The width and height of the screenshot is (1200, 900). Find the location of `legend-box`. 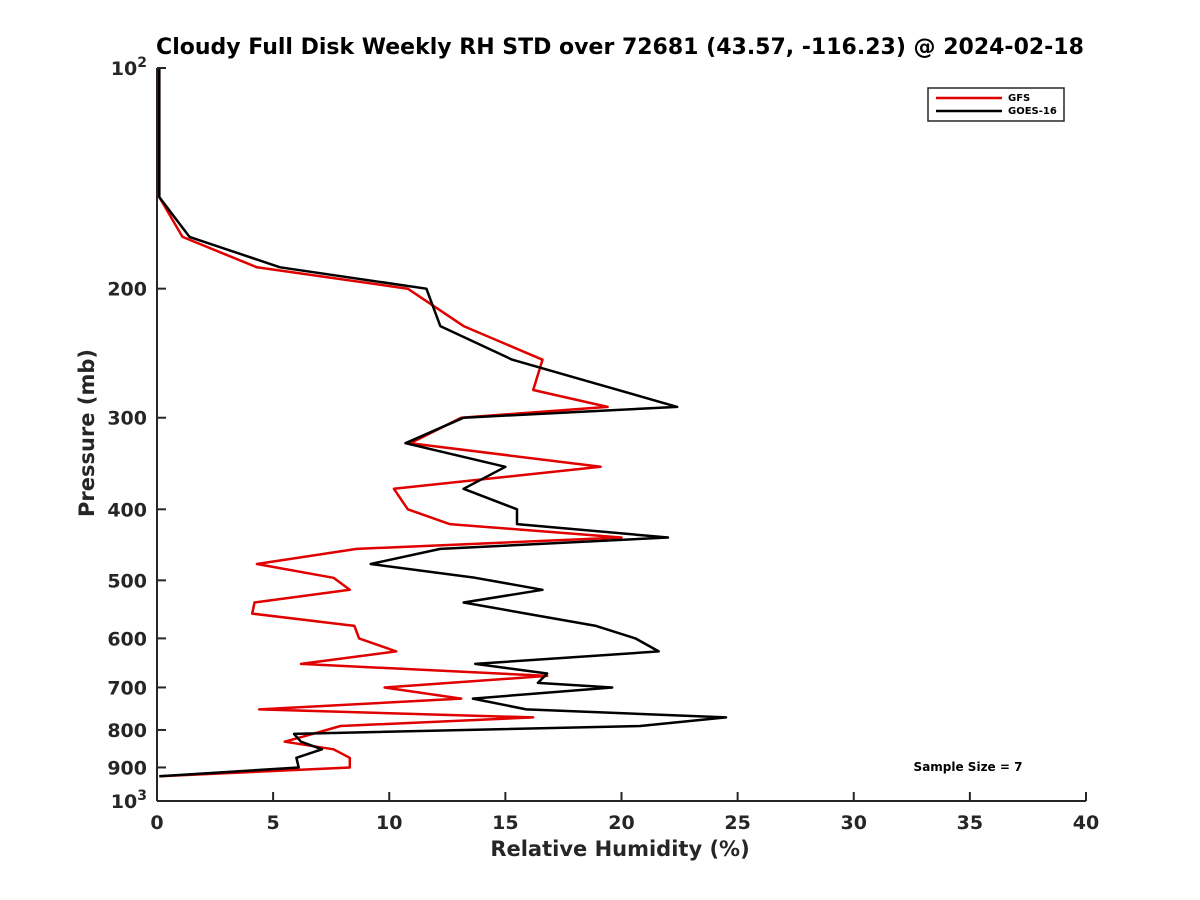

legend-box is located at coordinates (996, 104).